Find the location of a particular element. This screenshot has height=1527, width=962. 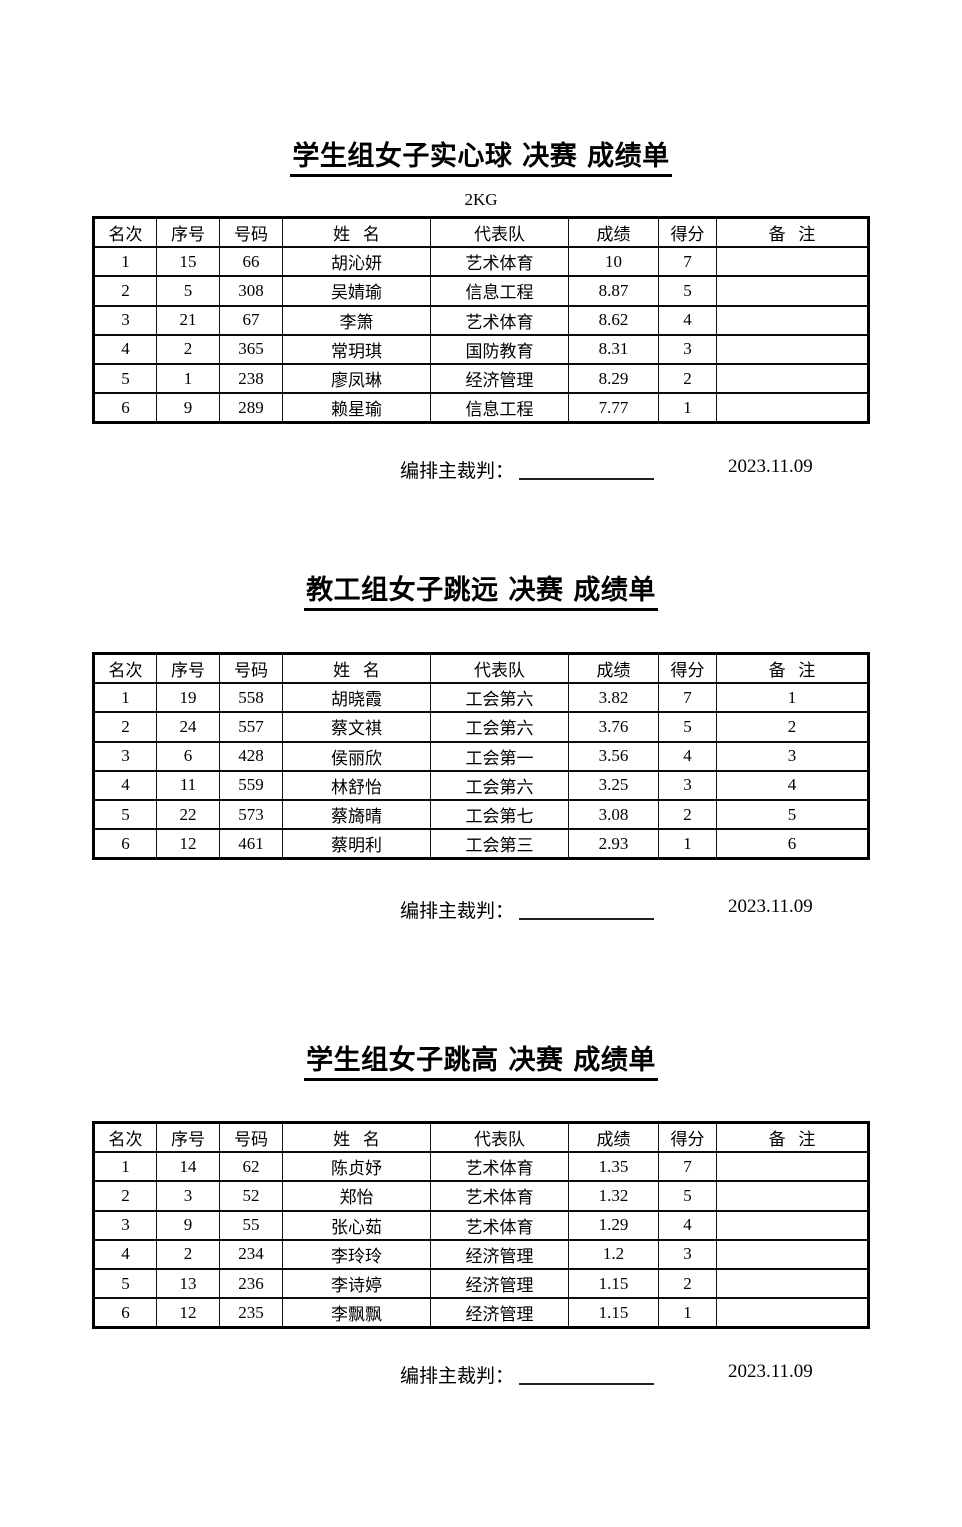

table-cell: 8.62 is located at coordinates (613, 320).